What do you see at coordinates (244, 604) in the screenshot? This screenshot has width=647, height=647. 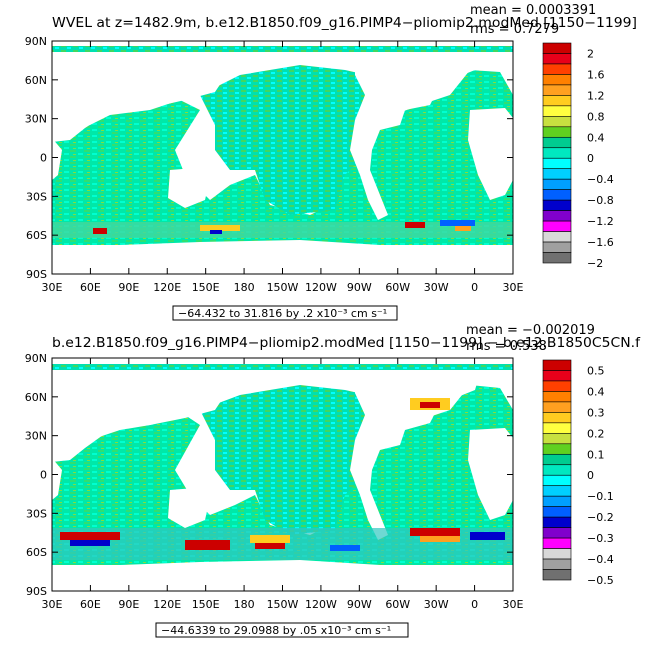 I see `x-tick-label: 180` at bounding box center [244, 604].